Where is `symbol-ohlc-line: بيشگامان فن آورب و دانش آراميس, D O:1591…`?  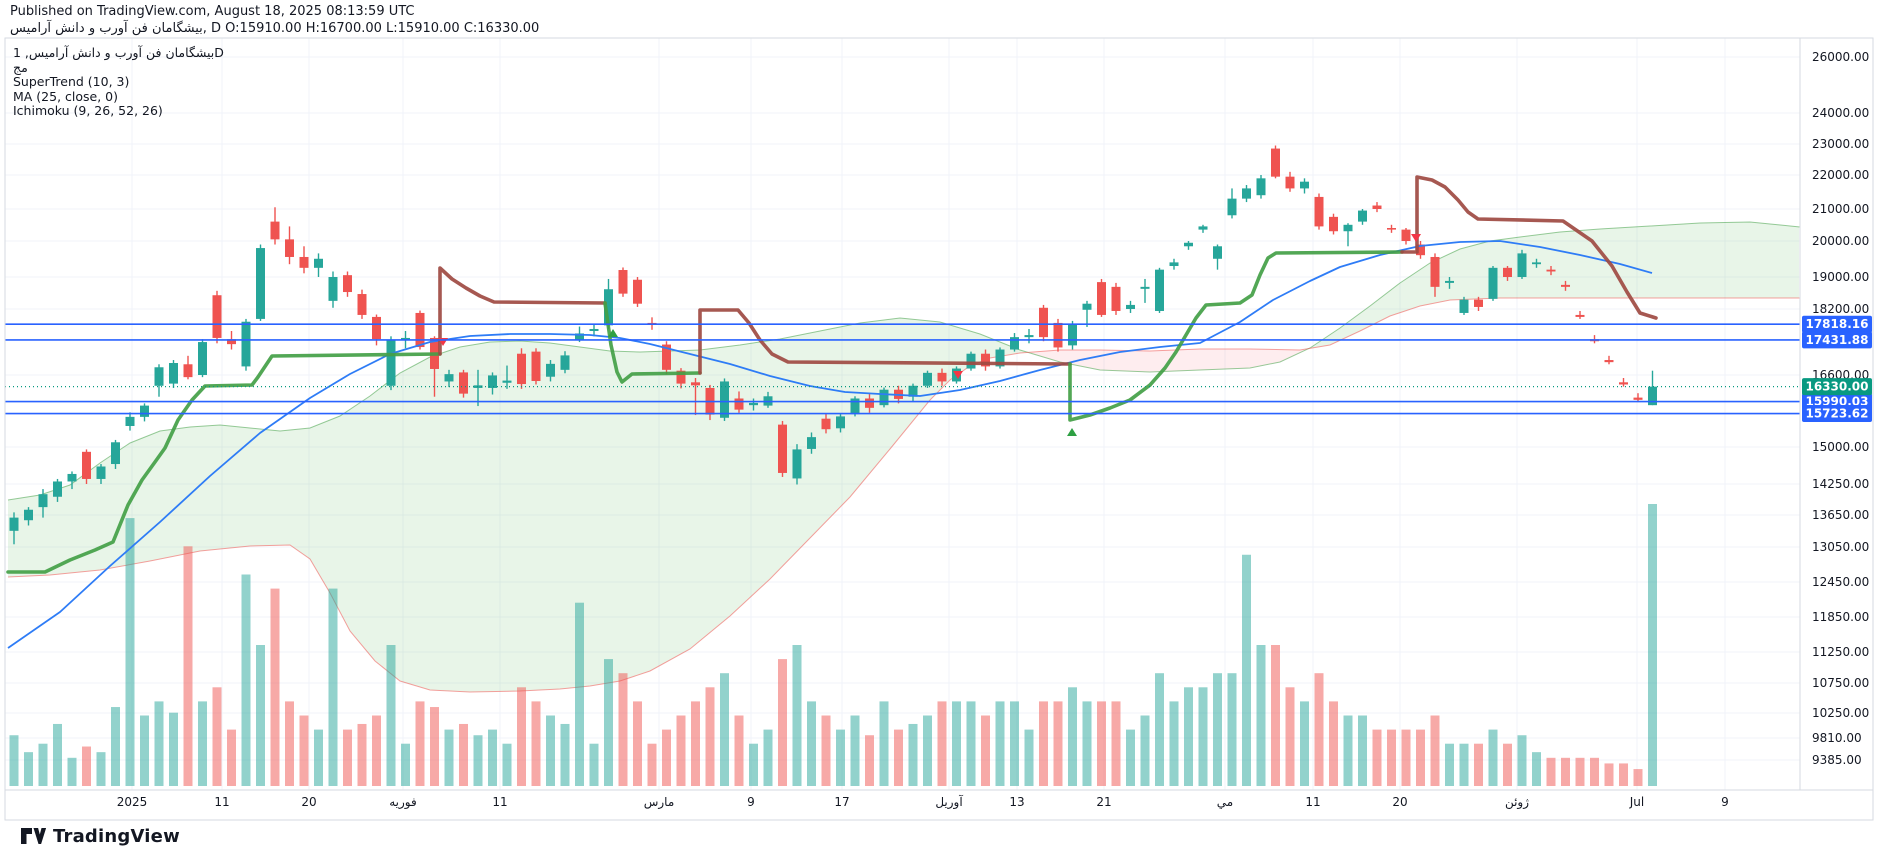 symbol-ohlc-line: بيشگامان فن آورب و دانش آراميس, D O:1591… is located at coordinates (275, 28).